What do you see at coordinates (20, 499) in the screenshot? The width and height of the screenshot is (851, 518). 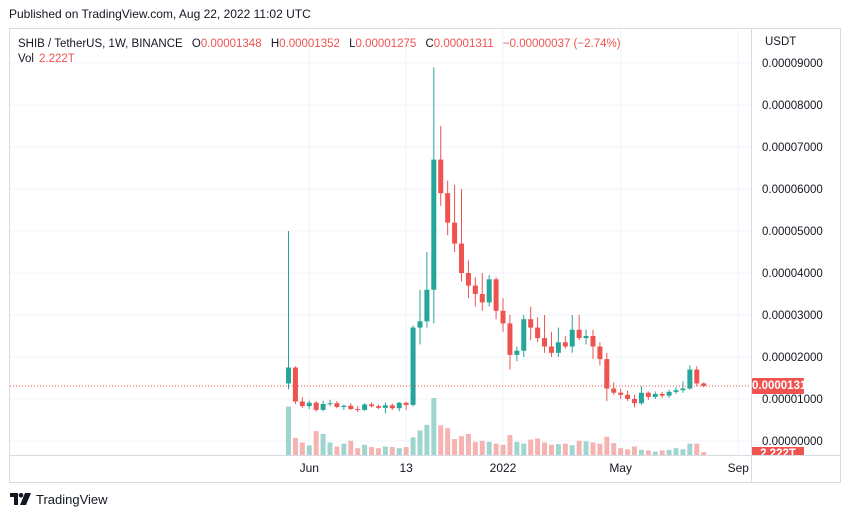 I see `tradingview-logo-icon` at bounding box center [20, 499].